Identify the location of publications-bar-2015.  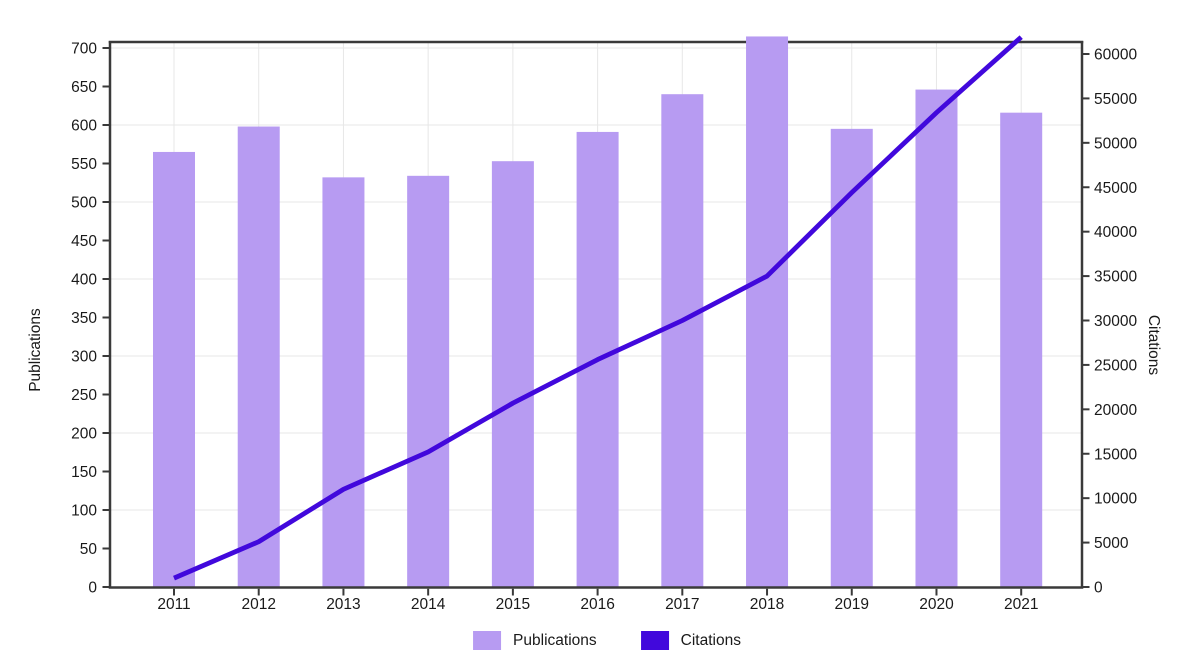
(512, 374).